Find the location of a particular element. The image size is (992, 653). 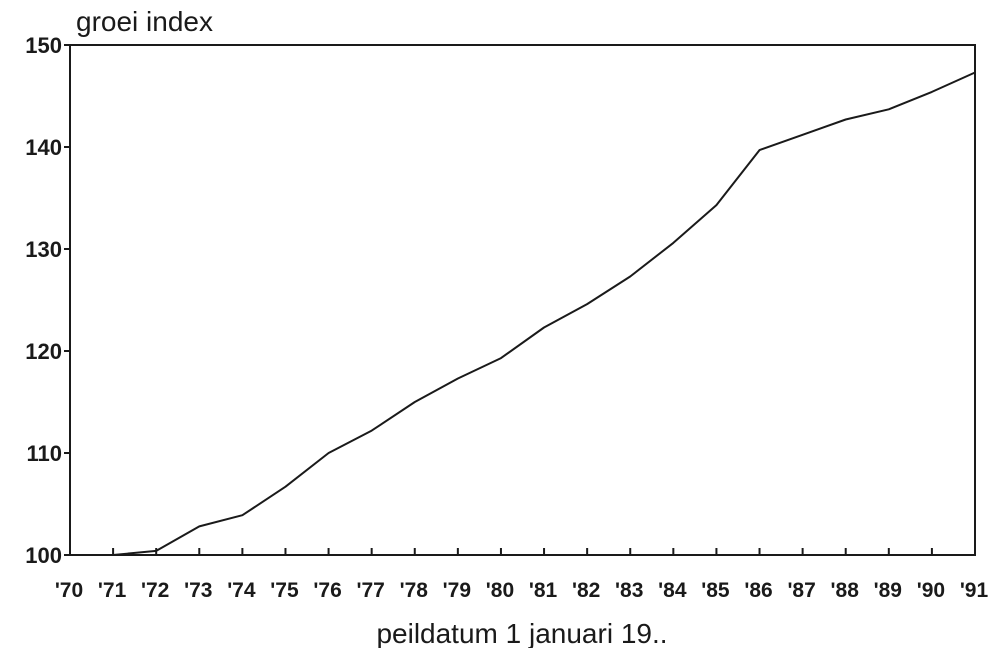

x-tick-label: '87 is located at coordinates (801, 590).